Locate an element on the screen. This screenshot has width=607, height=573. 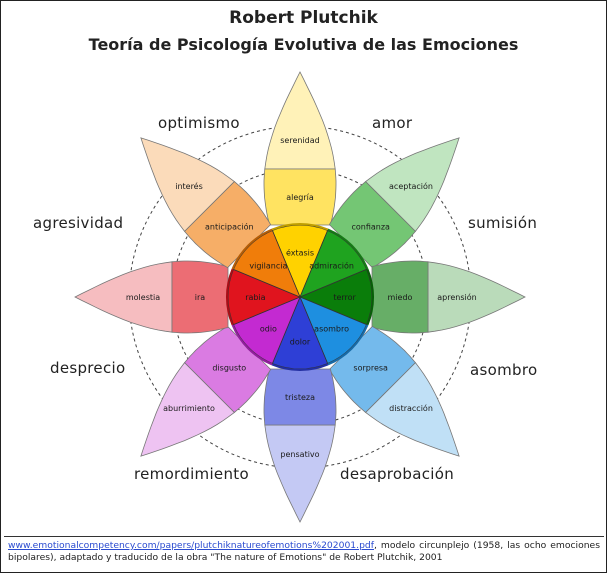
petal-outer-right is located at coordinates (476, 297).